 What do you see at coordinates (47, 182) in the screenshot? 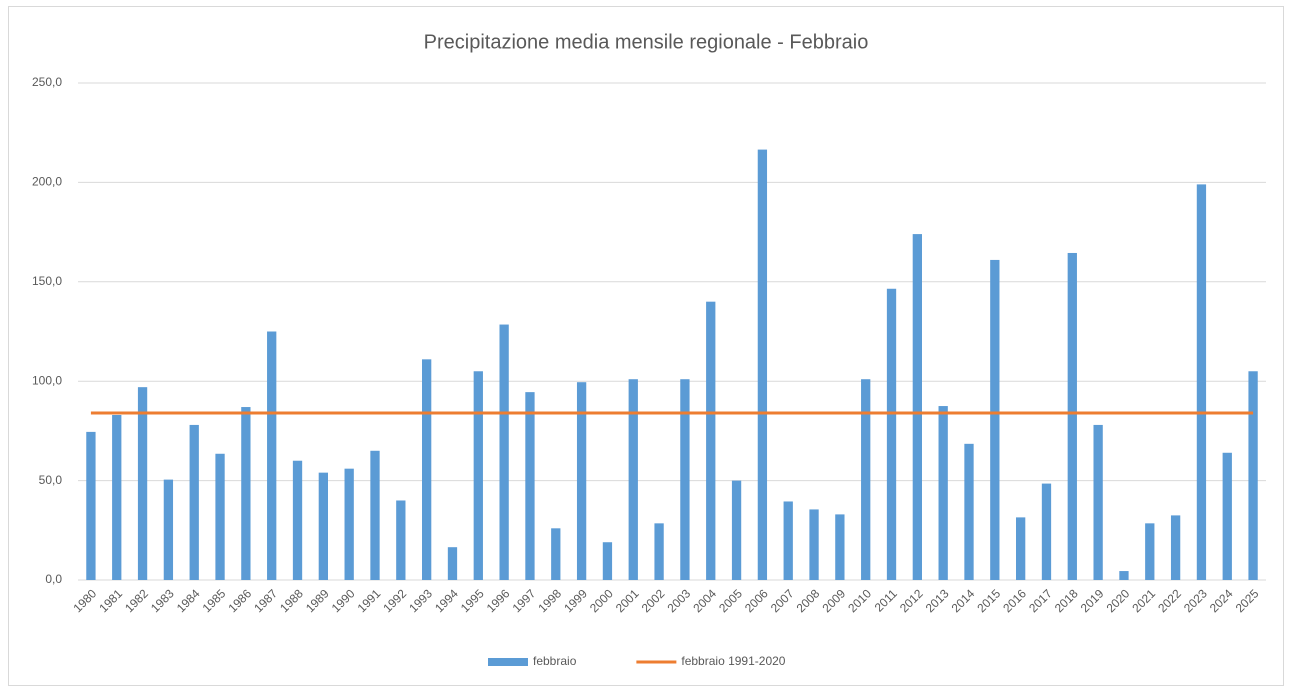
I see `y-tick-label: 200,0` at bounding box center [47, 182].